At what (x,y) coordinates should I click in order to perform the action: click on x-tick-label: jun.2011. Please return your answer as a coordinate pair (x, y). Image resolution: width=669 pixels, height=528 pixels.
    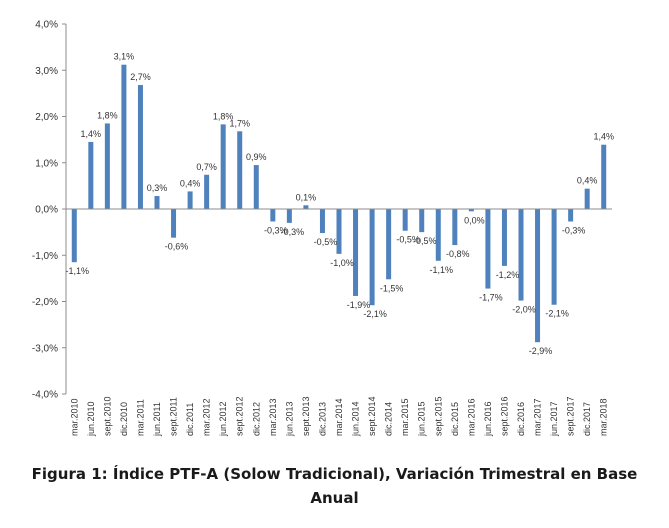
    Looking at the image, I should click on (157, 419).